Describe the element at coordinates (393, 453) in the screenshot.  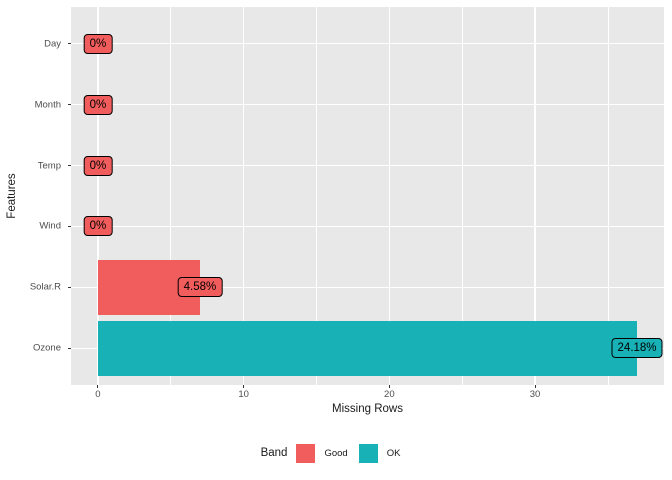
I see `legend-item-label: OK` at that location.